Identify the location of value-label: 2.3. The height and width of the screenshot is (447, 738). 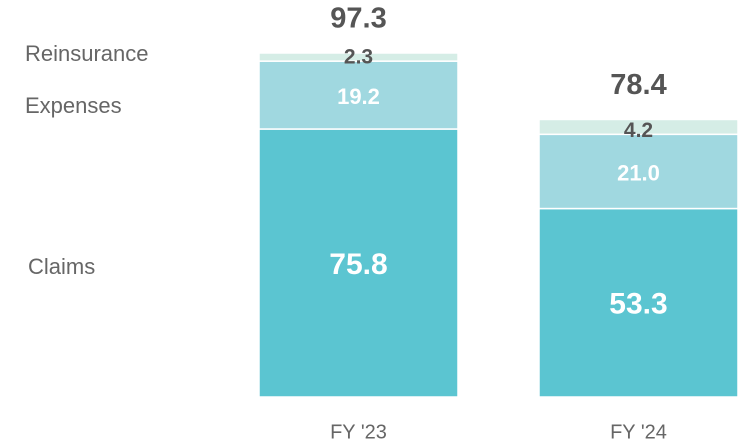
(358, 57).